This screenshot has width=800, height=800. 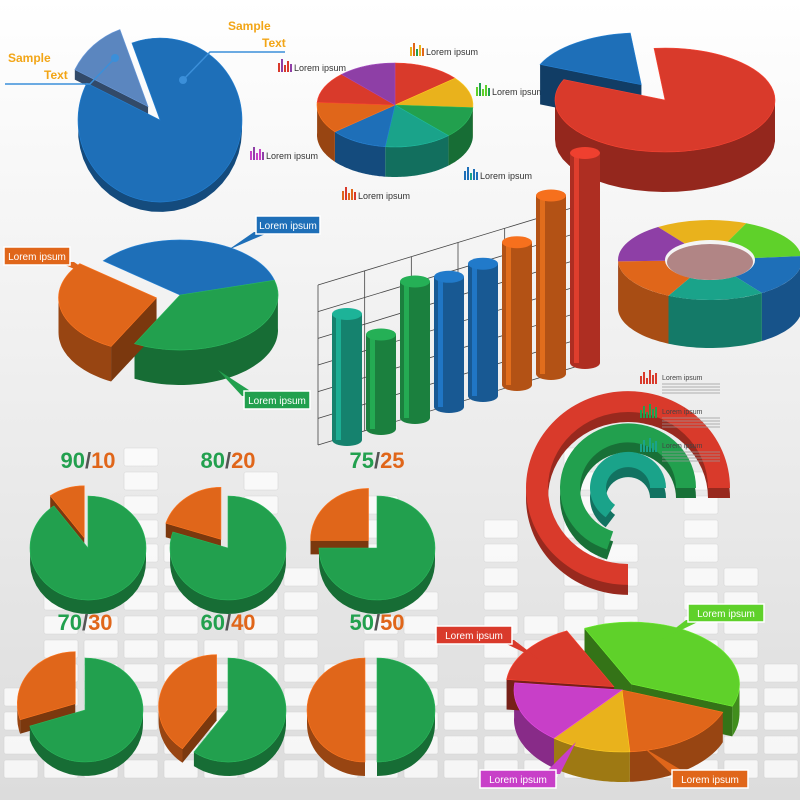 I want to click on sample-text-right: Sample, so click(x=249, y=26).